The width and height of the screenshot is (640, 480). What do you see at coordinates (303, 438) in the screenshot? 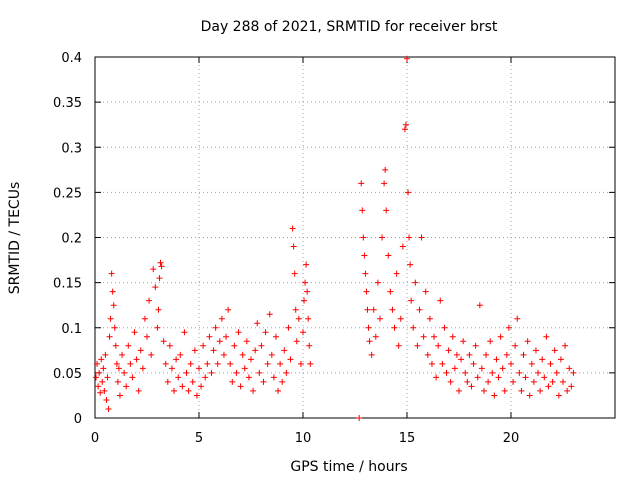
I see `x-tick-label: 10` at bounding box center [303, 438].